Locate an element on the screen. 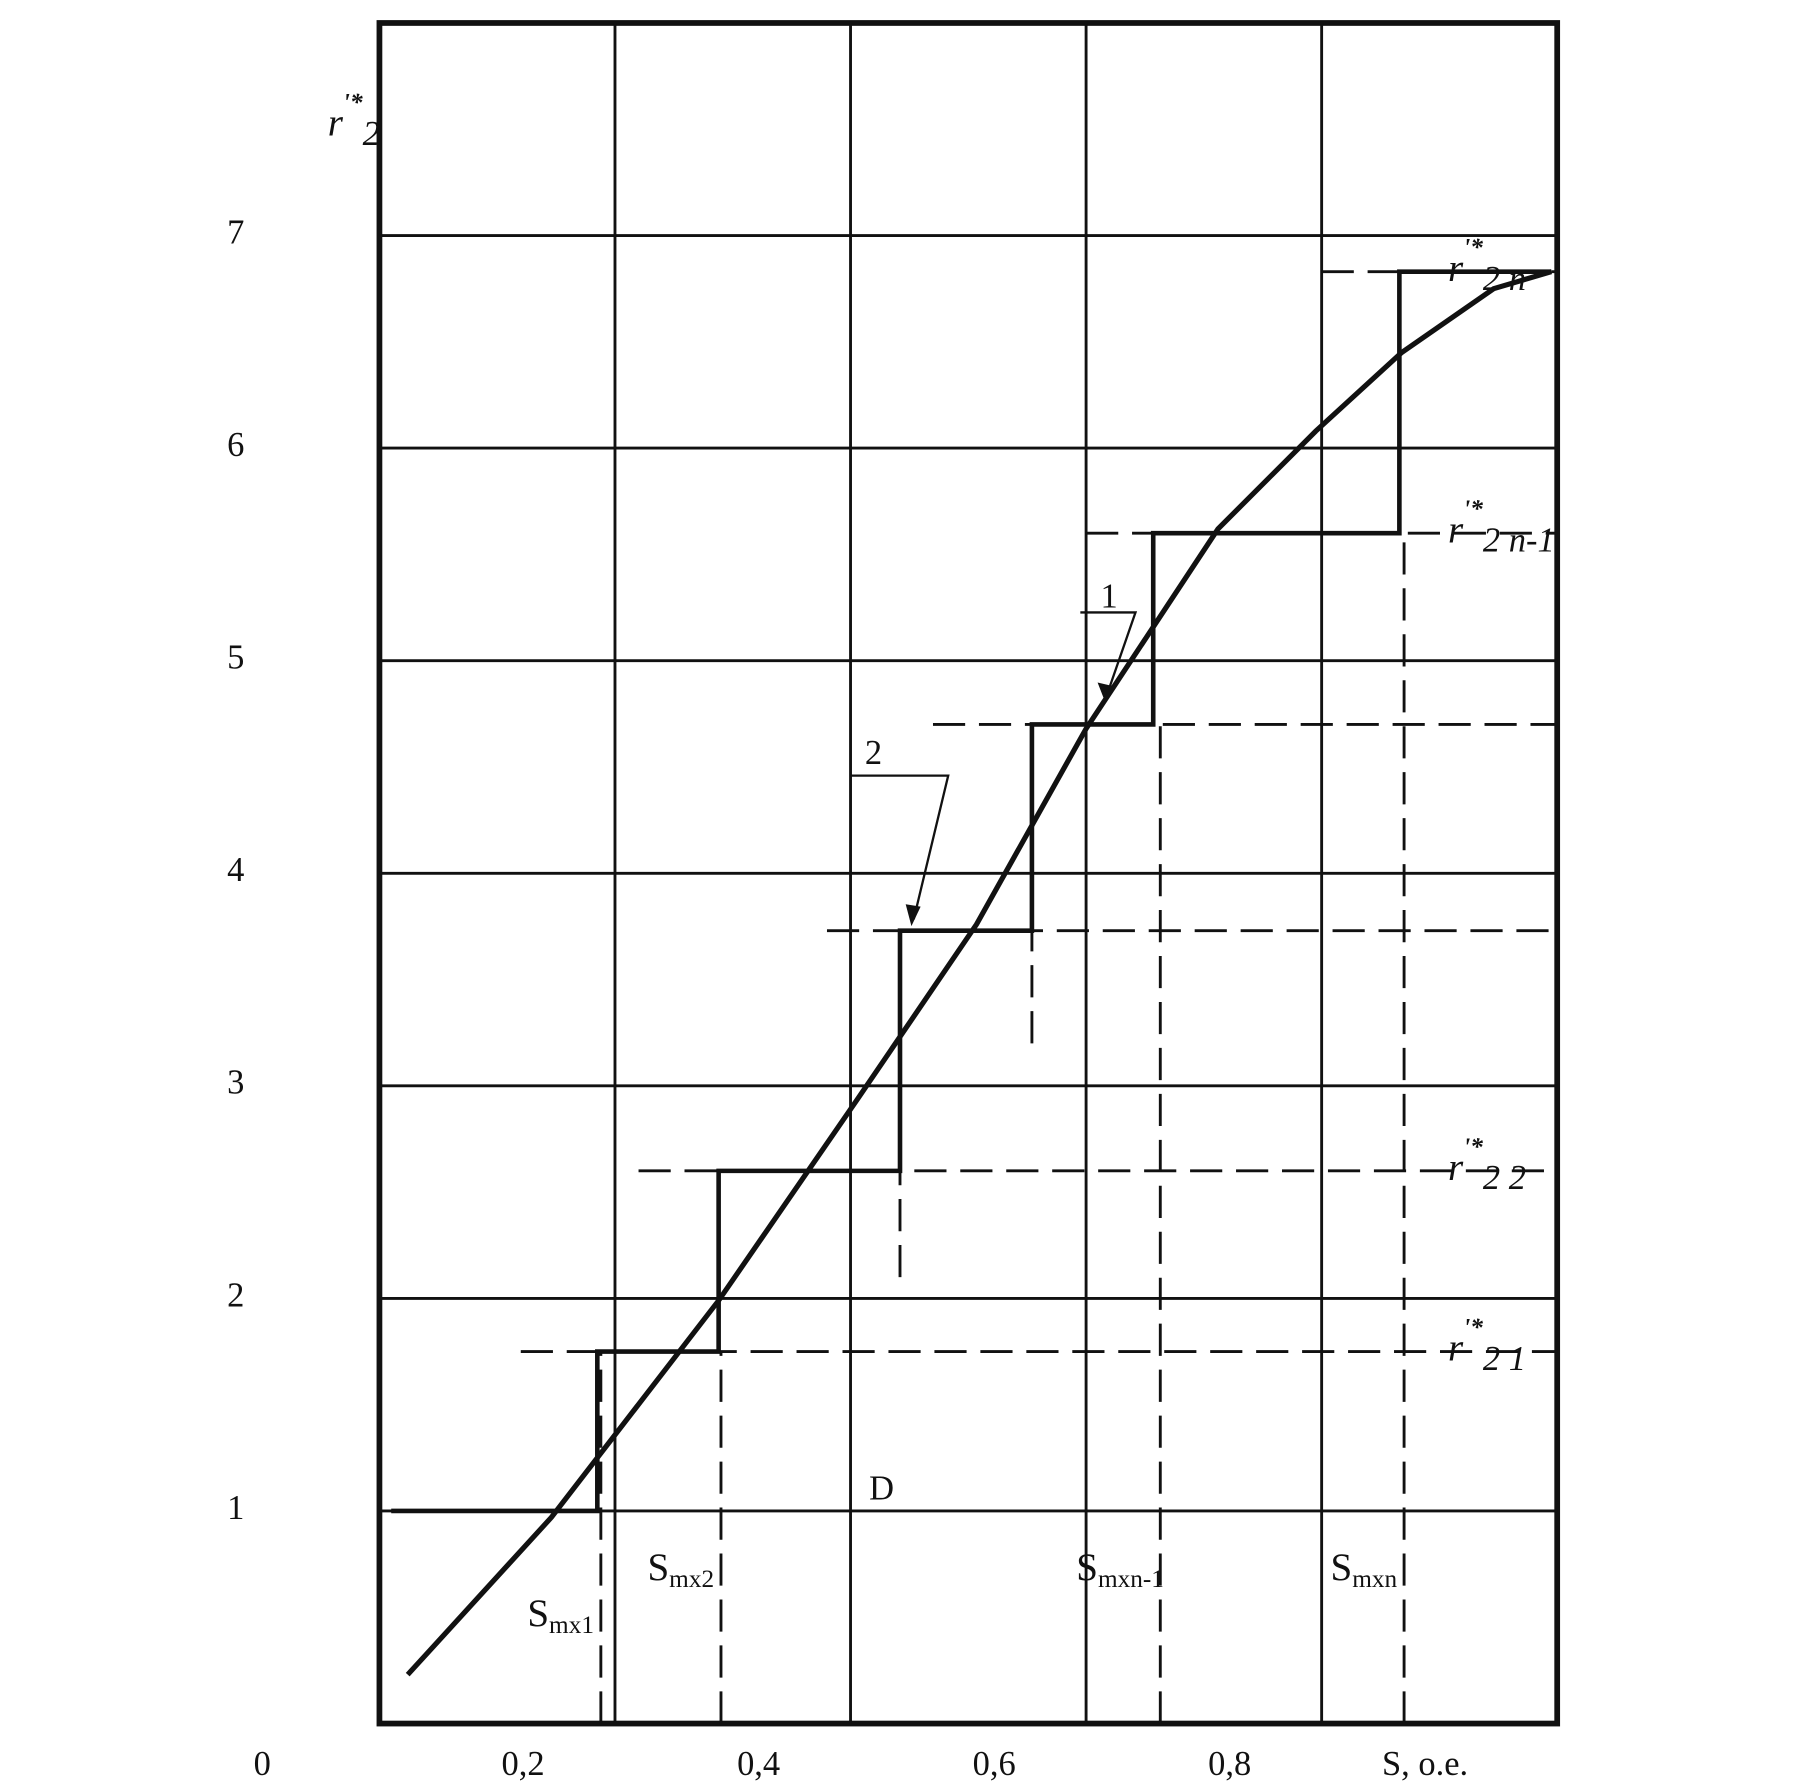  x-tick-label: 0,2 is located at coordinates (523, 1763).